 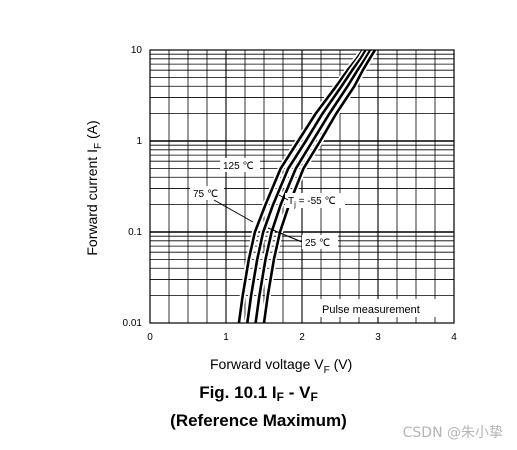 What do you see at coordinates (378, 337) in the screenshot?
I see `x-tick-label: 3` at bounding box center [378, 337].